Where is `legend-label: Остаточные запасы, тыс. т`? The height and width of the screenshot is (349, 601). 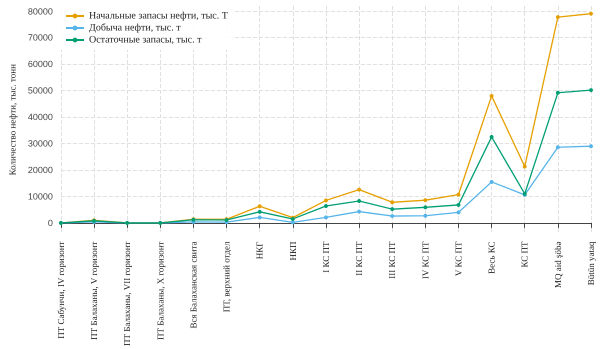
legend-label: Остаточные запасы, тыс. т is located at coordinates (145, 40).